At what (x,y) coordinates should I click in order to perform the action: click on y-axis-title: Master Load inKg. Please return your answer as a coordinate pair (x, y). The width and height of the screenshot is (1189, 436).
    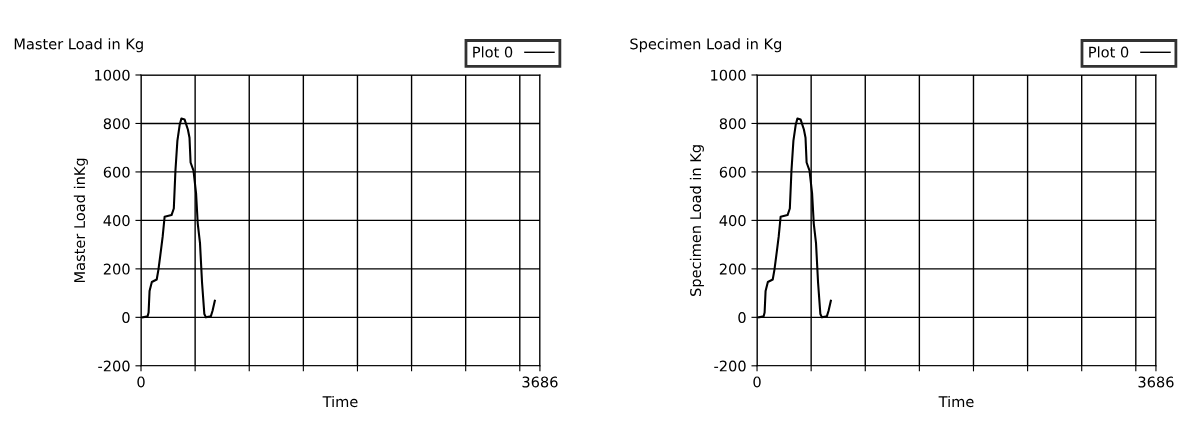
    Looking at the image, I should click on (80, 220).